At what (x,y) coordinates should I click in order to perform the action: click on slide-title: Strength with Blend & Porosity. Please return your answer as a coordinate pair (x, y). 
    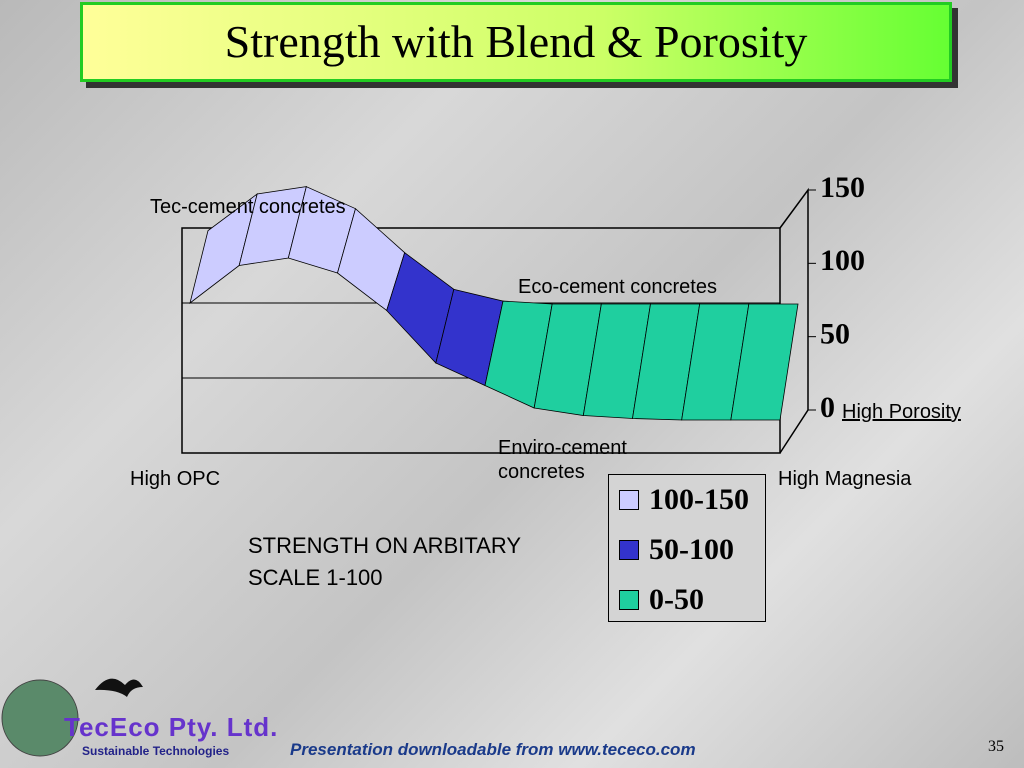
    Looking at the image, I should click on (516, 42).